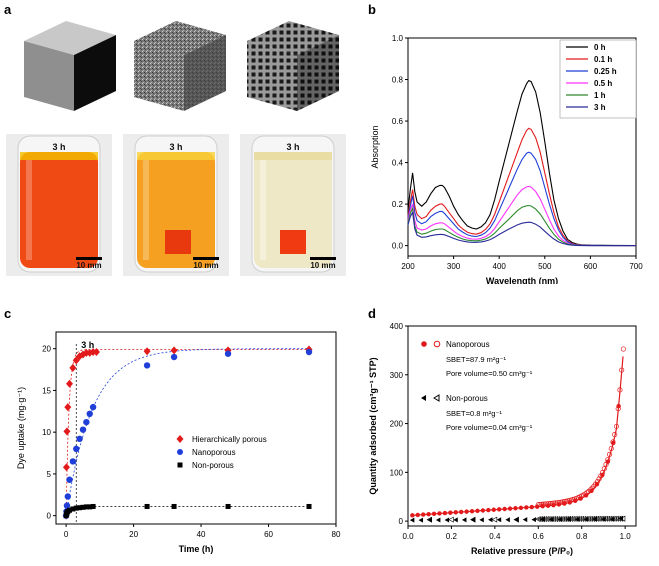 This screenshot has height=566, width=659. Describe the element at coordinates (401, 521) in the screenshot. I see `y-tick-label: 0` at that location.